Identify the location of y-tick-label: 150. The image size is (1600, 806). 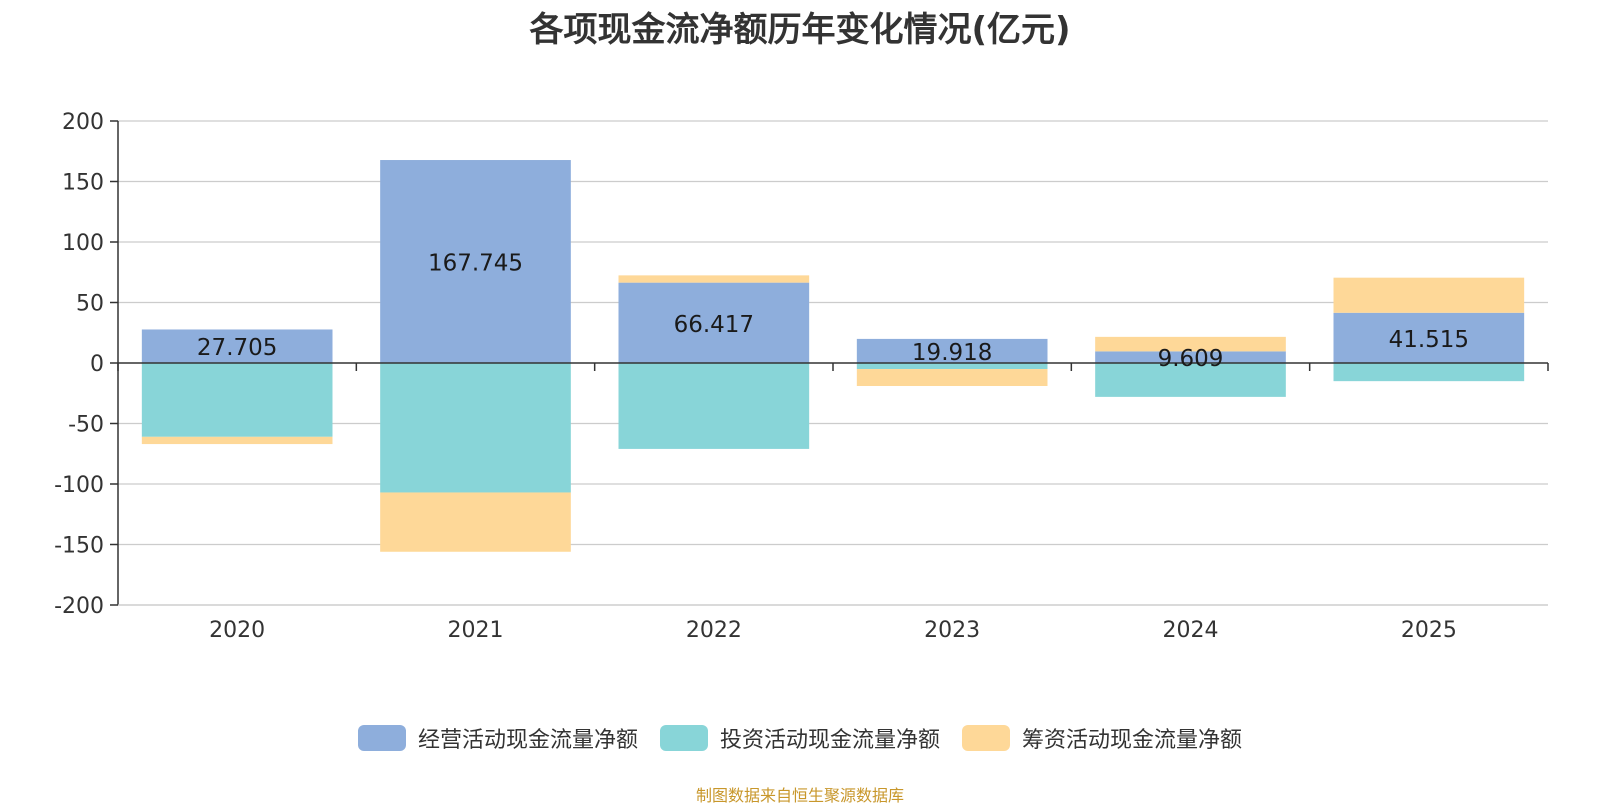
(83, 183).